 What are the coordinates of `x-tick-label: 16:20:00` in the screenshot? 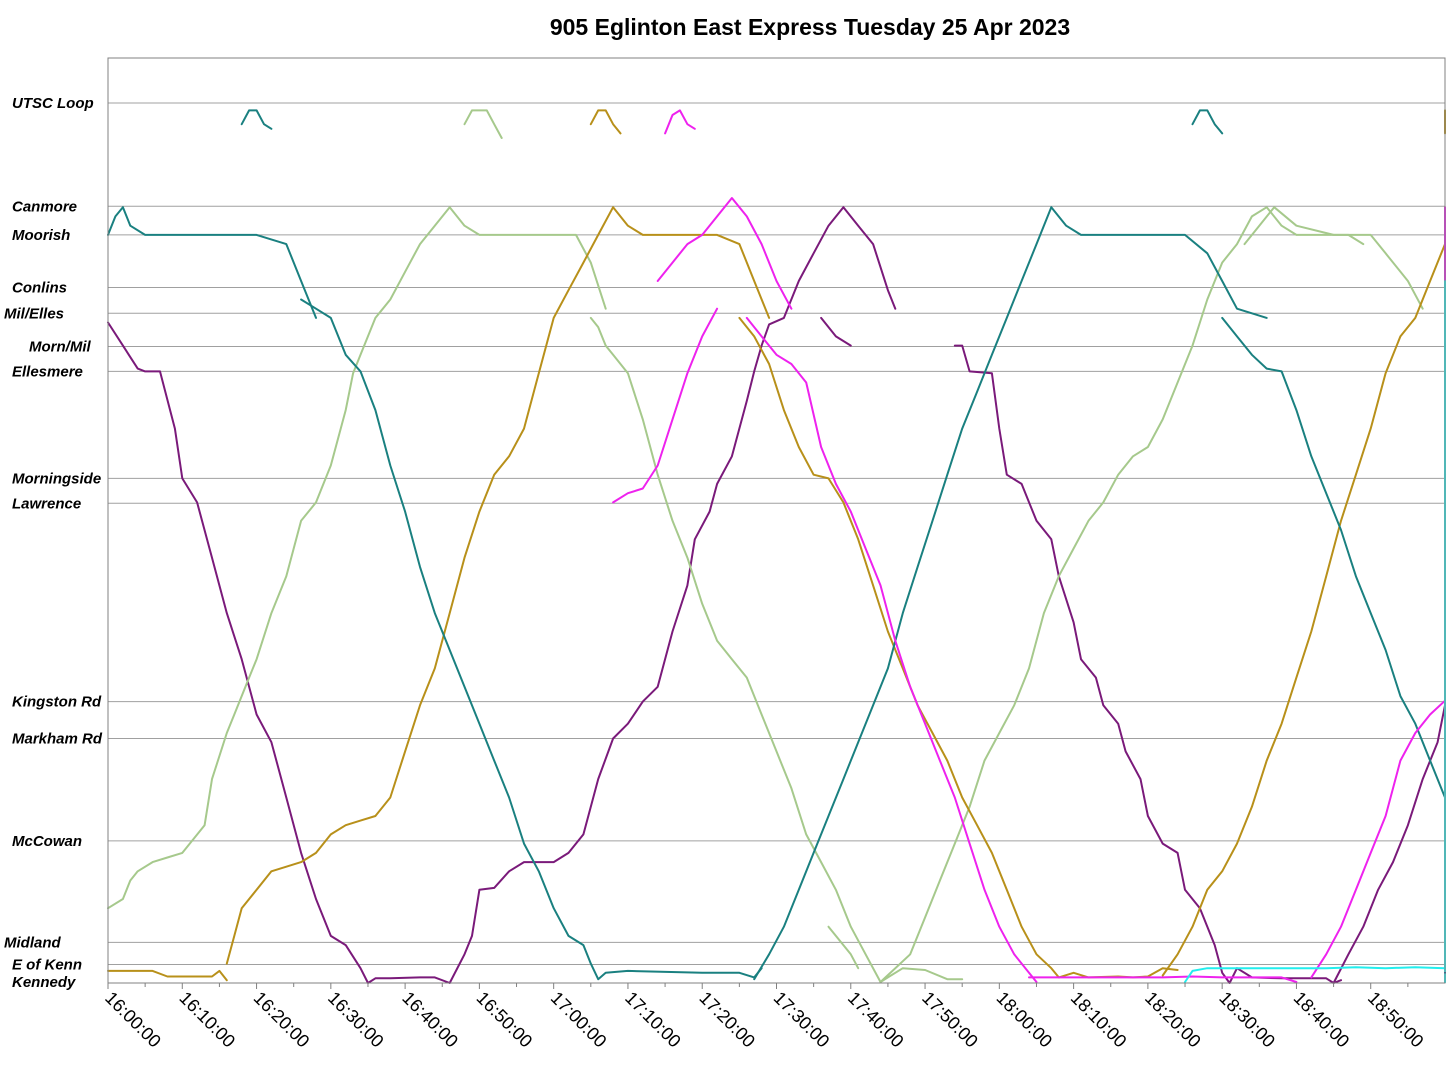 It's located at (282, 1020).